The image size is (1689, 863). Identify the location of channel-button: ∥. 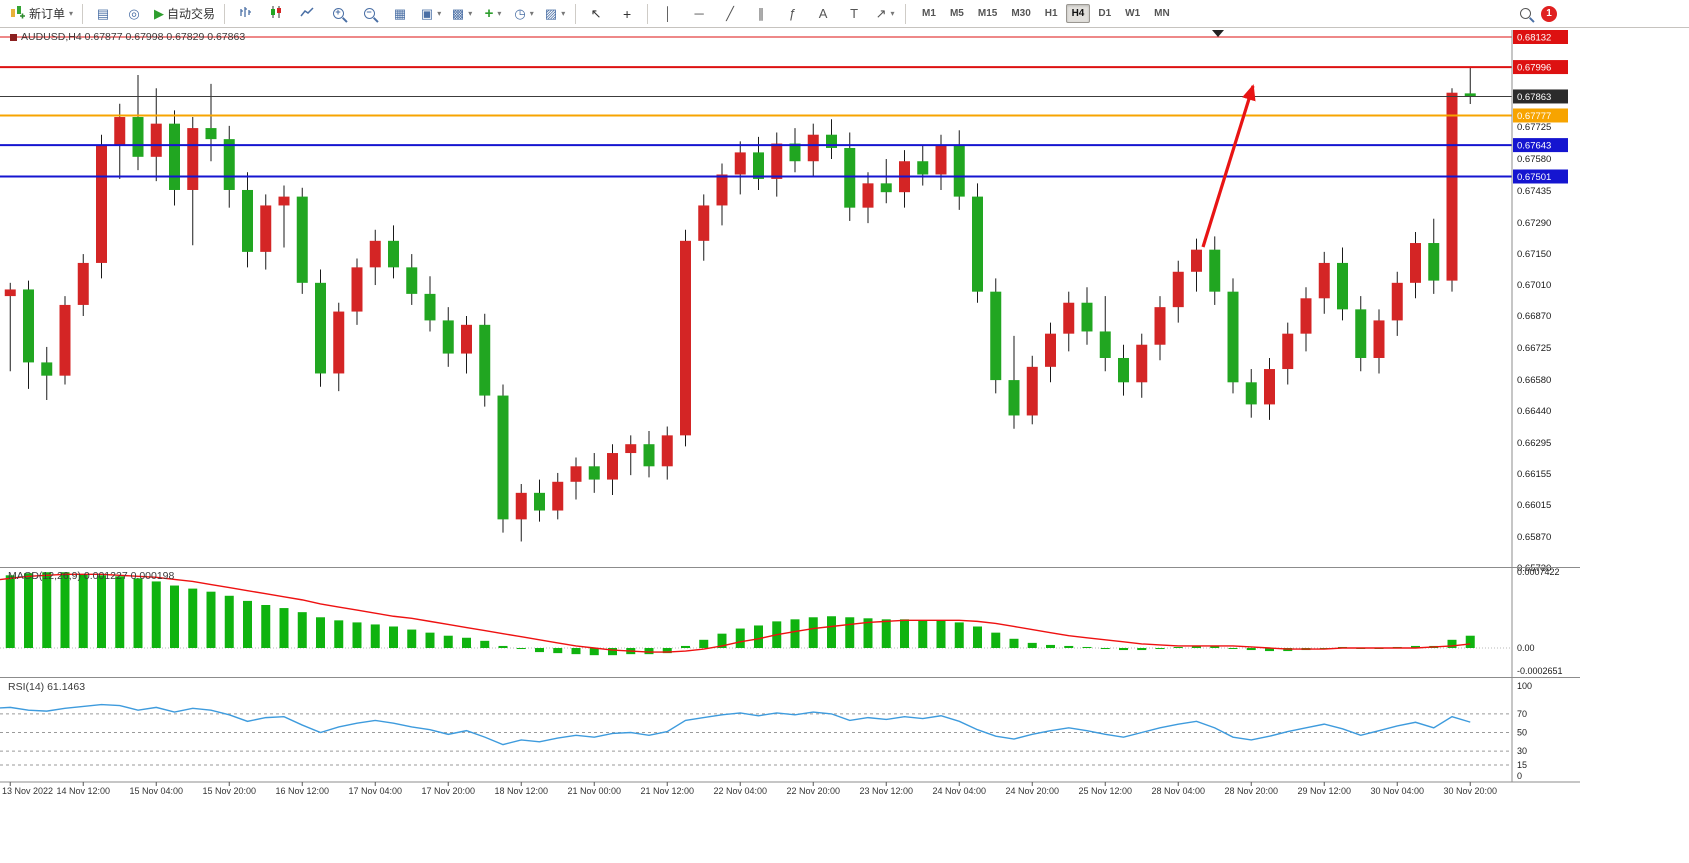
(761, 14).